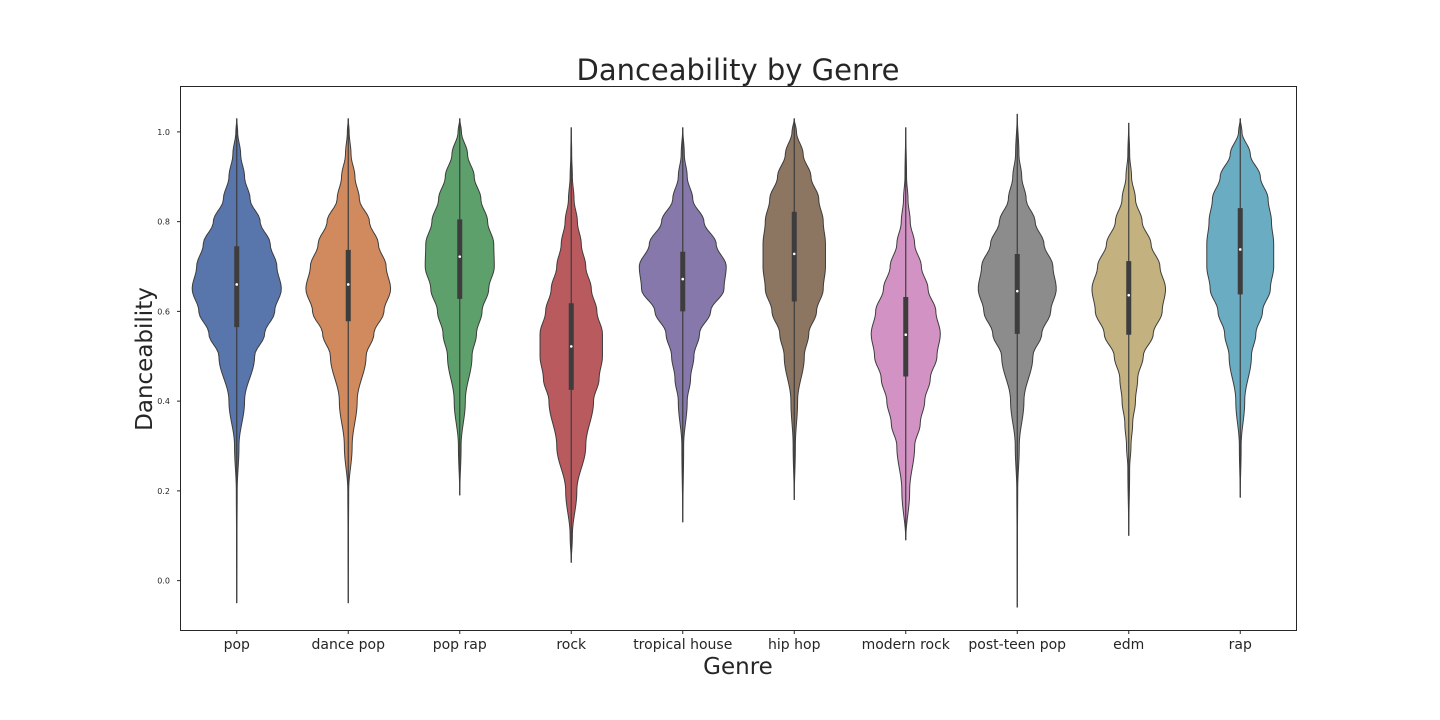 The height and width of the screenshot is (720, 1440). What do you see at coordinates (683, 279) in the screenshot?
I see `median-marker-tropical-house` at bounding box center [683, 279].